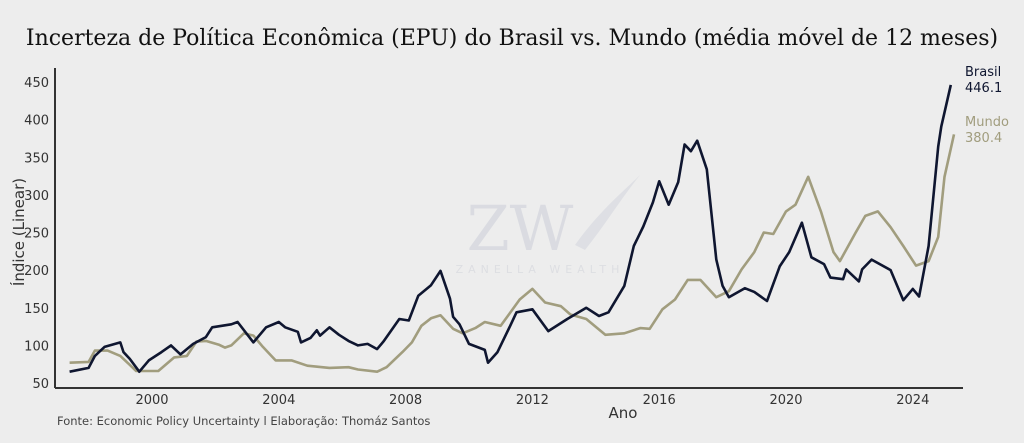 The image size is (1024, 443). I want to click on x-axis-label: Ano, so click(623, 413).